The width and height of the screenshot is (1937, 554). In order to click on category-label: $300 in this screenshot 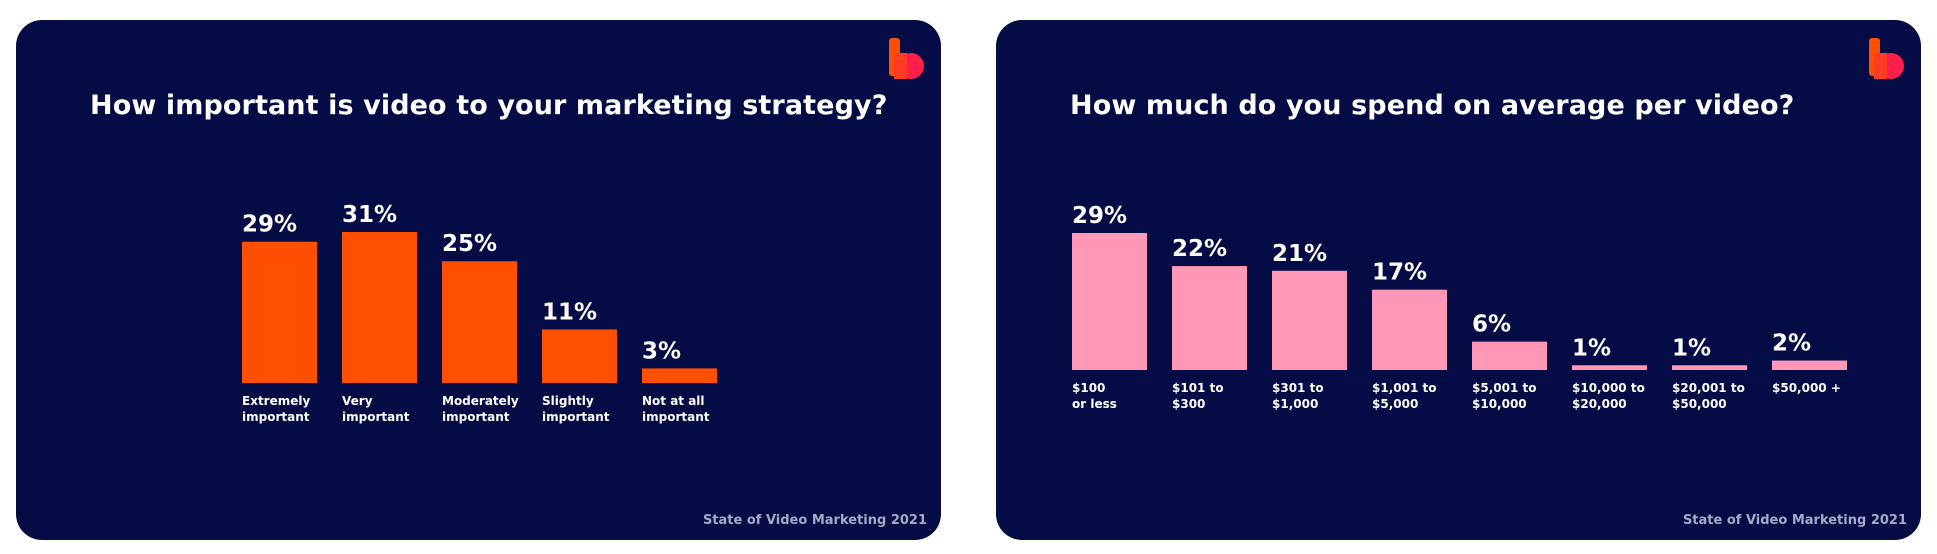, I will do `click(1188, 404)`.